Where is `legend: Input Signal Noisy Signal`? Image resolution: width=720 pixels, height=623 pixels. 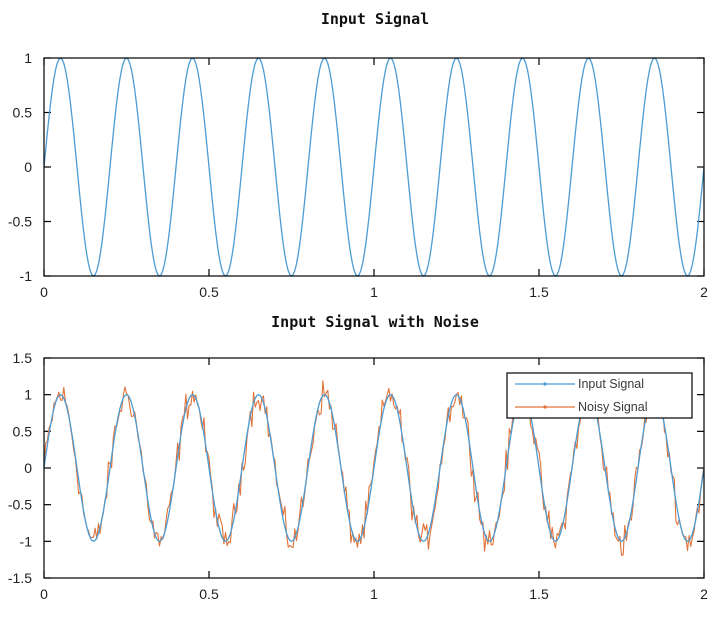
legend: Input Signal Noisy Signal is located at coordinates (599, 395).